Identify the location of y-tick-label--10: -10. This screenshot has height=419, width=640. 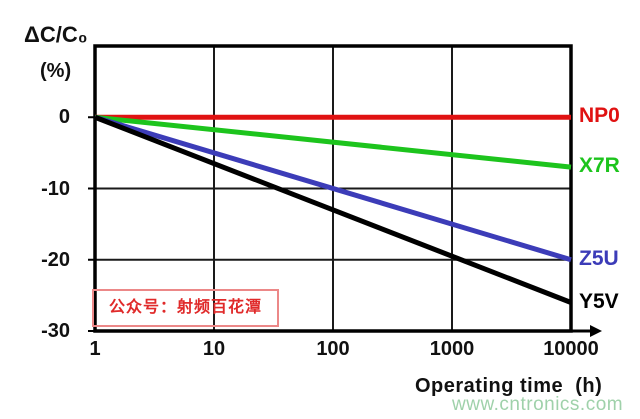
(55, 188).